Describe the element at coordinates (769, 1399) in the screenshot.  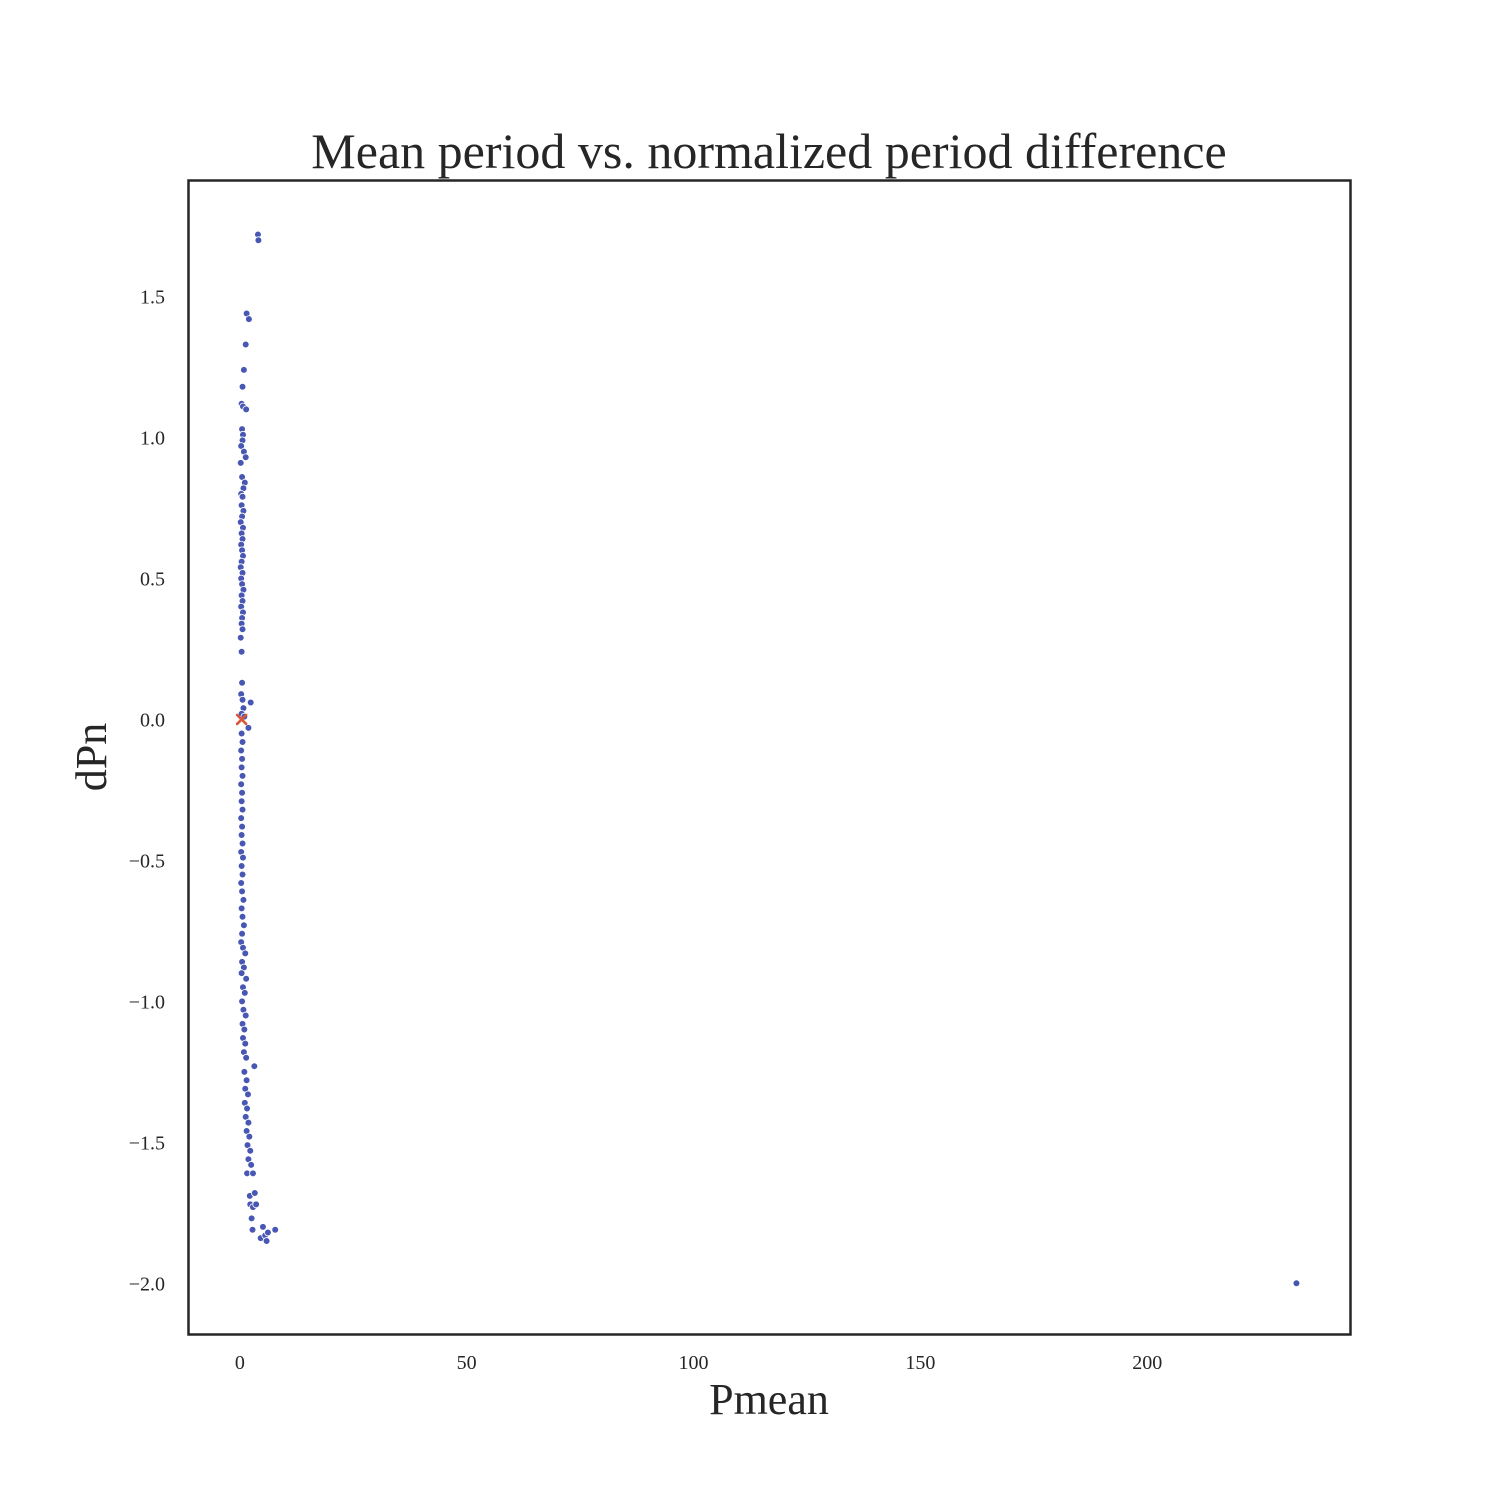
I see `x-axis-label: Pmean` at that location.